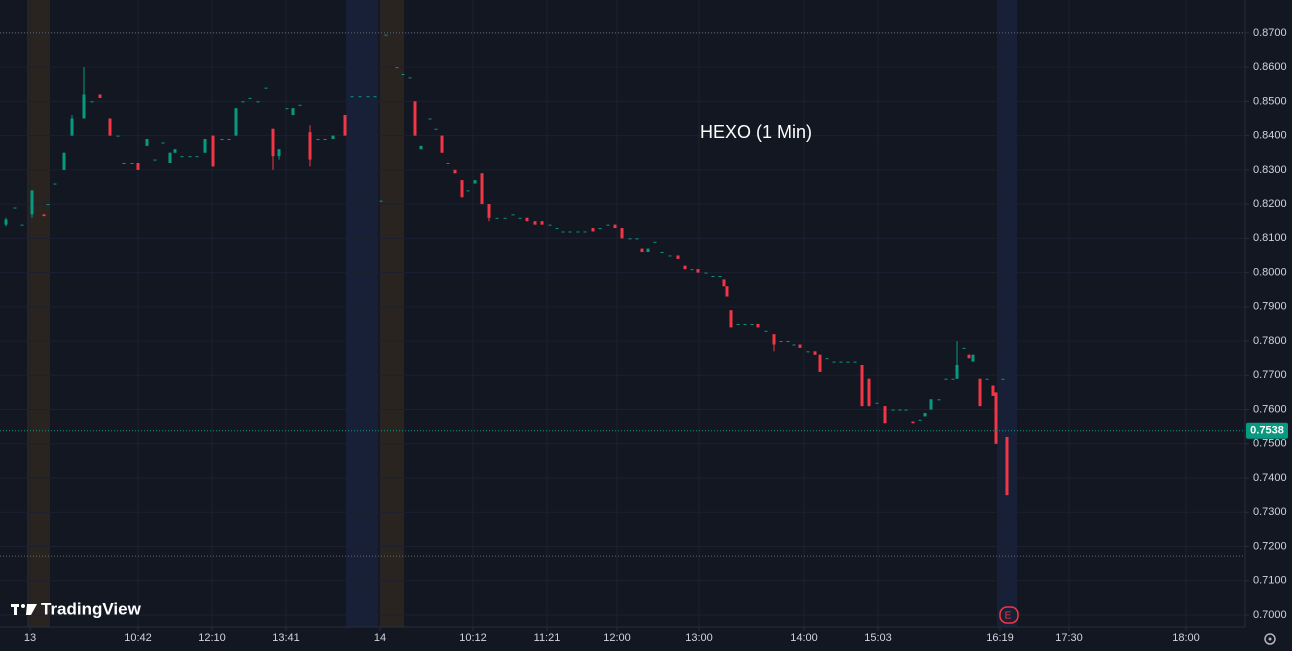 The width and height of the screenshot is (1292, 651). I want to click on x-tick-label: 14:00, so click(804, 638).